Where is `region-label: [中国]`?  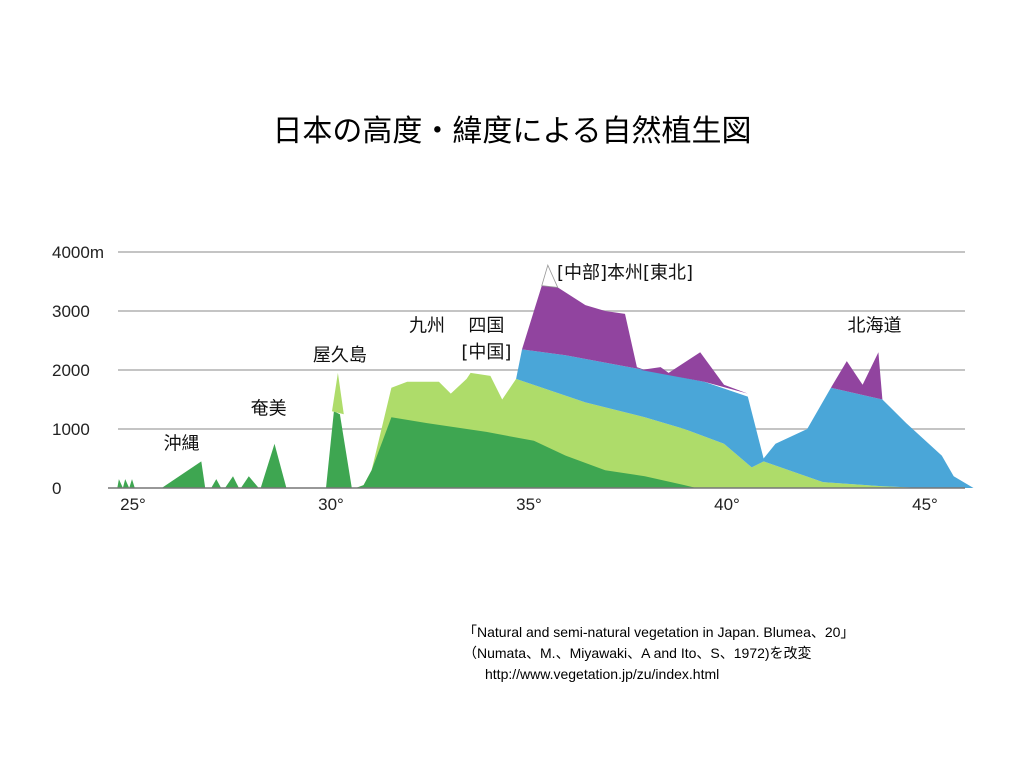
region-label: [中国] is located at coordinates (486, 352).